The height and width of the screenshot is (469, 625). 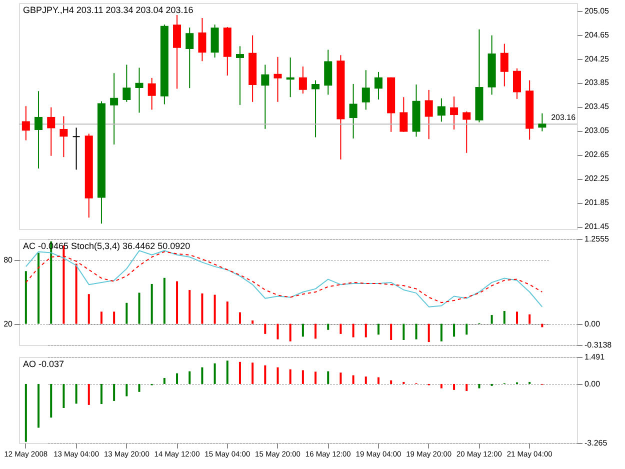 What do you see at coordinates (597, 11) in the screenshot?
I see `y-tick-label: 205.05` at bounding box center [597, 11].